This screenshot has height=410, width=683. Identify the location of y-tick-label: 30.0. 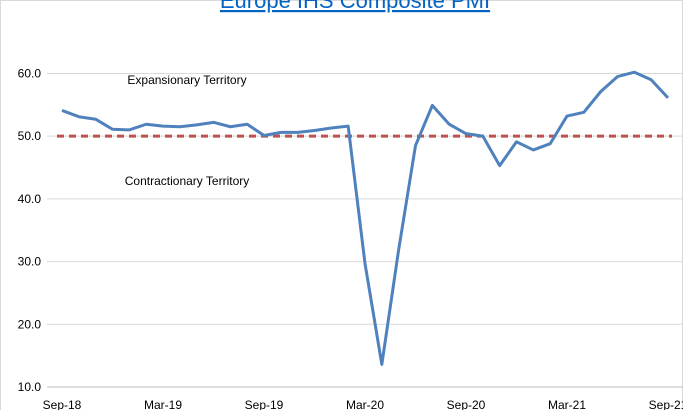
(30, 262).